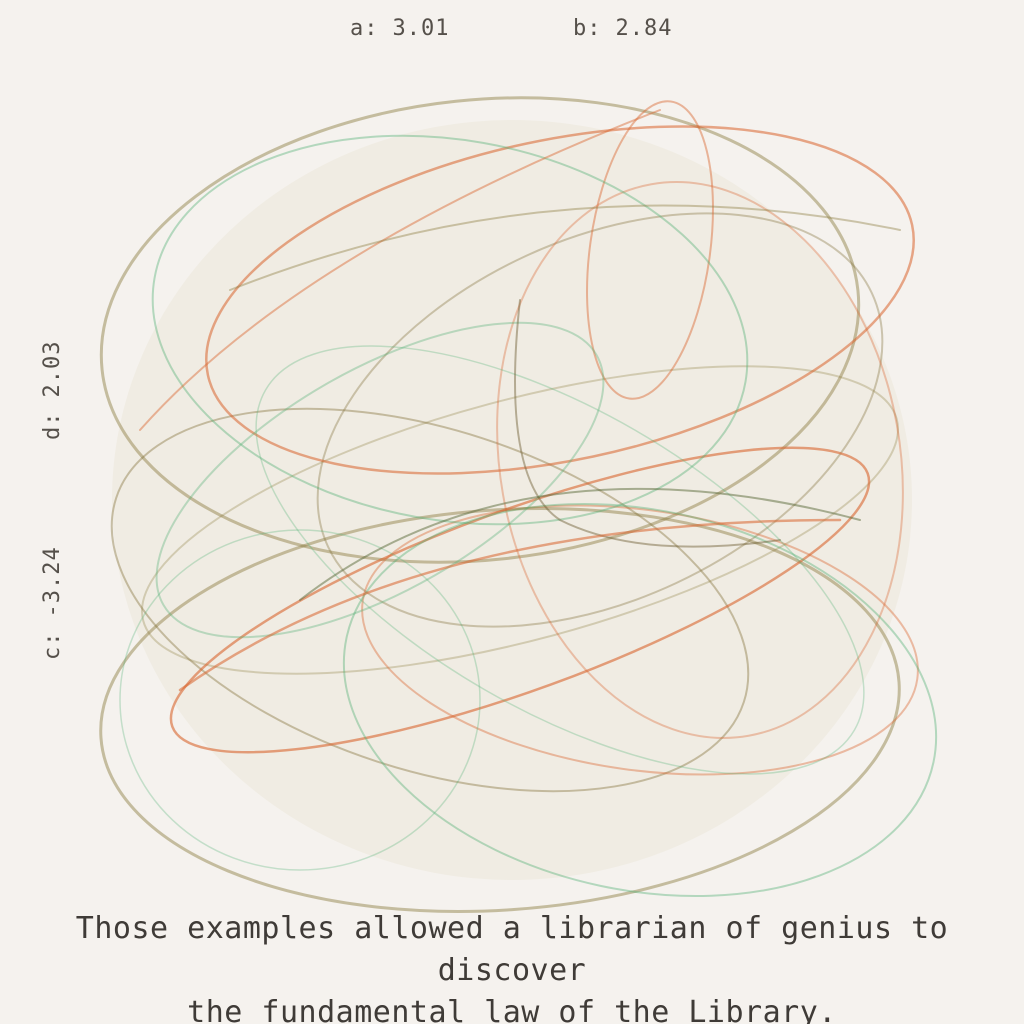  I want to click on parameter-d: d: 2.03, so click(52, 390).